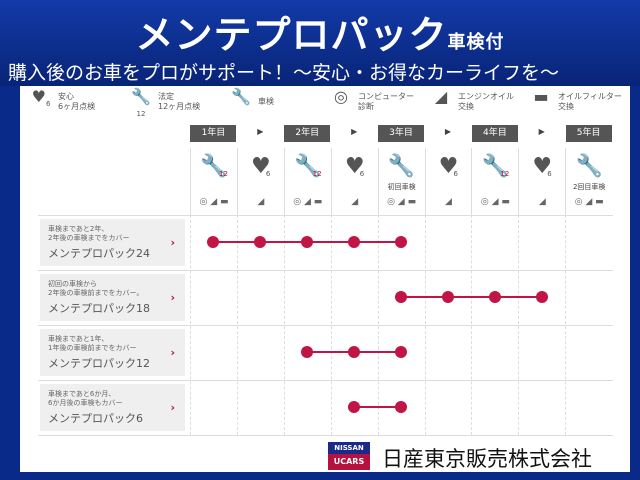 Image resolution: width=640 pixels, height=480 pixels. I want to click on plan-desc: 初回の車検から, so click(72, 284).